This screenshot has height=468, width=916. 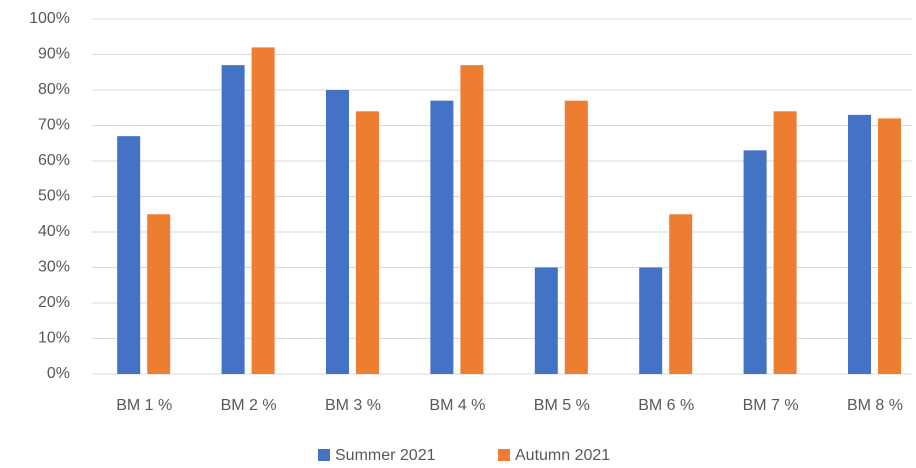 I want to click on y-tick-label: 70%, so click(x=54, y=125).